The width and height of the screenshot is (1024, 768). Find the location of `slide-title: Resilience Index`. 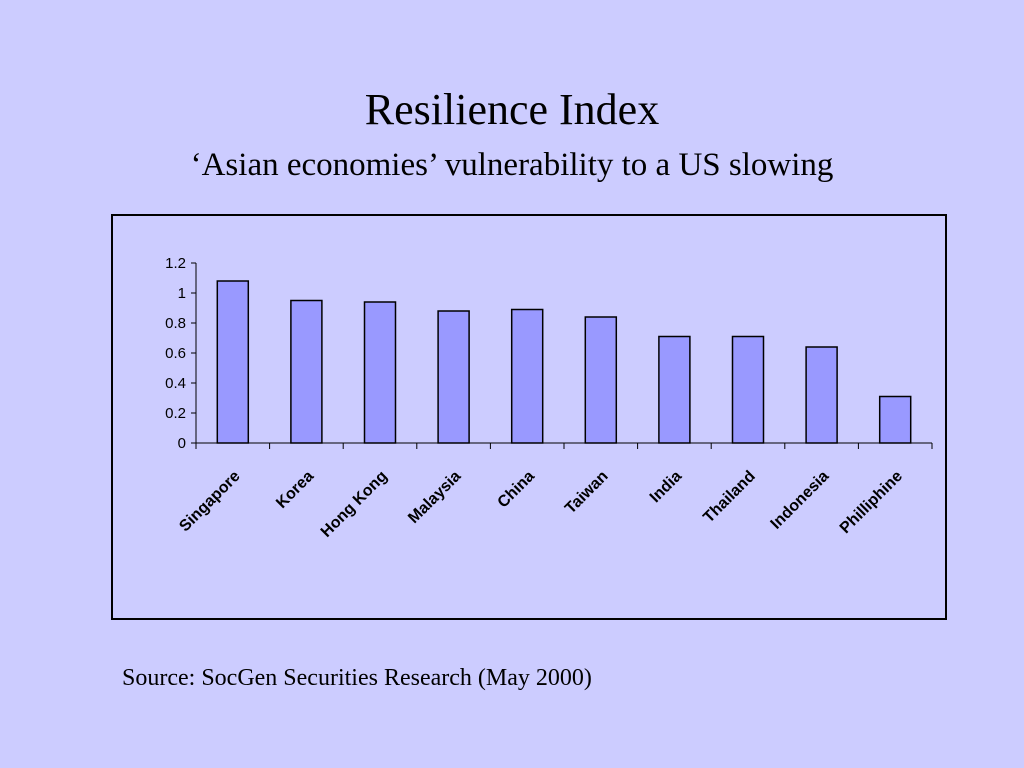

slide-title: Resilience Index is located at coordinates (512, 109).